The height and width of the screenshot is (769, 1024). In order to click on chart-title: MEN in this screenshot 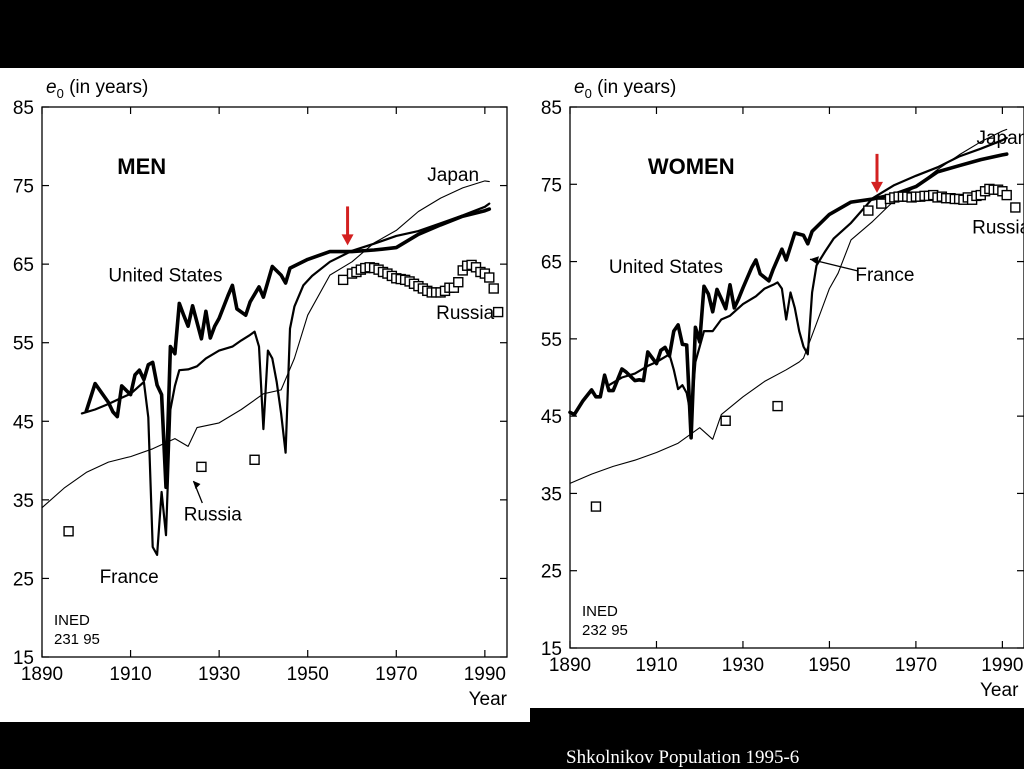, I will do `click(141, 166)`.